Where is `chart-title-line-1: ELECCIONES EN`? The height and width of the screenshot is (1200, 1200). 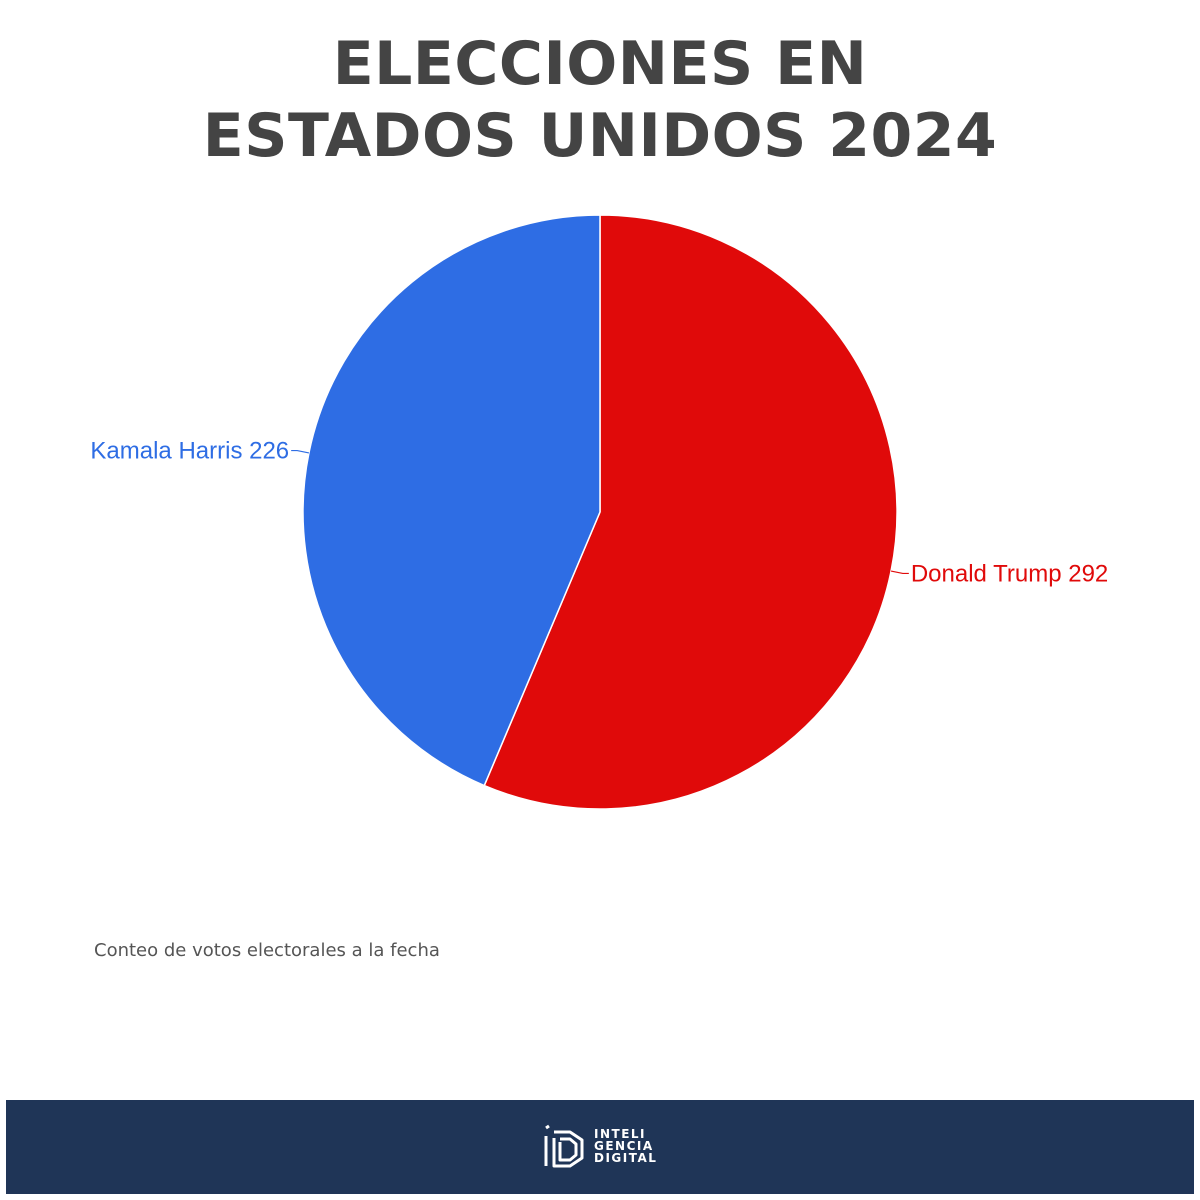 chart-title-line-1: ELECCIONES EN is located at coordinates (600, 64).